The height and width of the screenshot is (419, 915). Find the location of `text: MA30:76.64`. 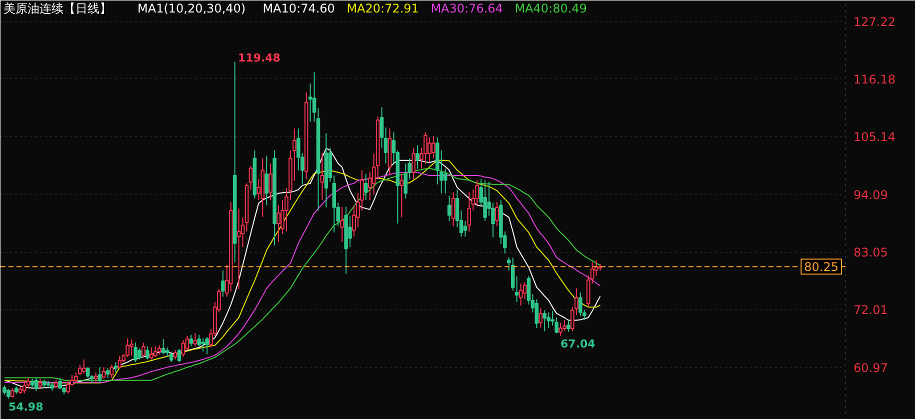

text: MA30:76.64 is located at coordinates (466, 9).